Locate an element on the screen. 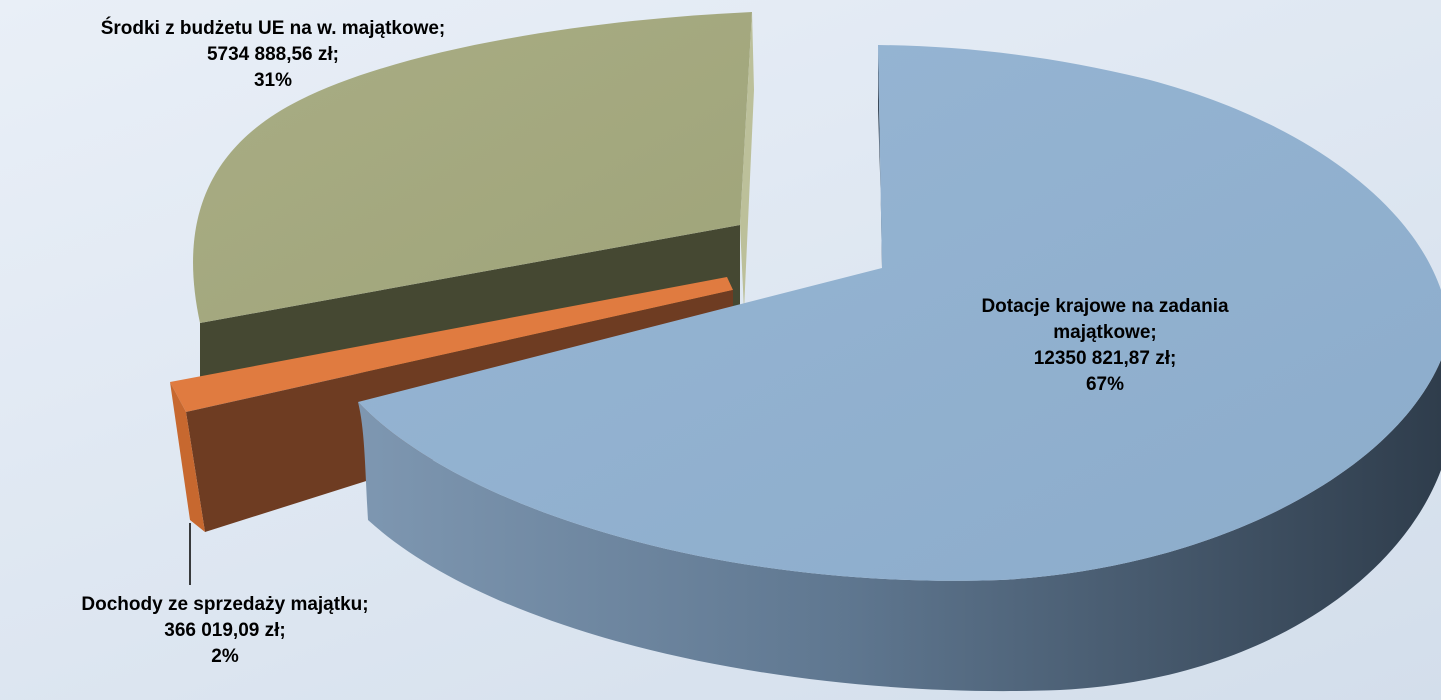  label-dochody-value: 366 019,09 zł; is located at coordinates (225, 630).